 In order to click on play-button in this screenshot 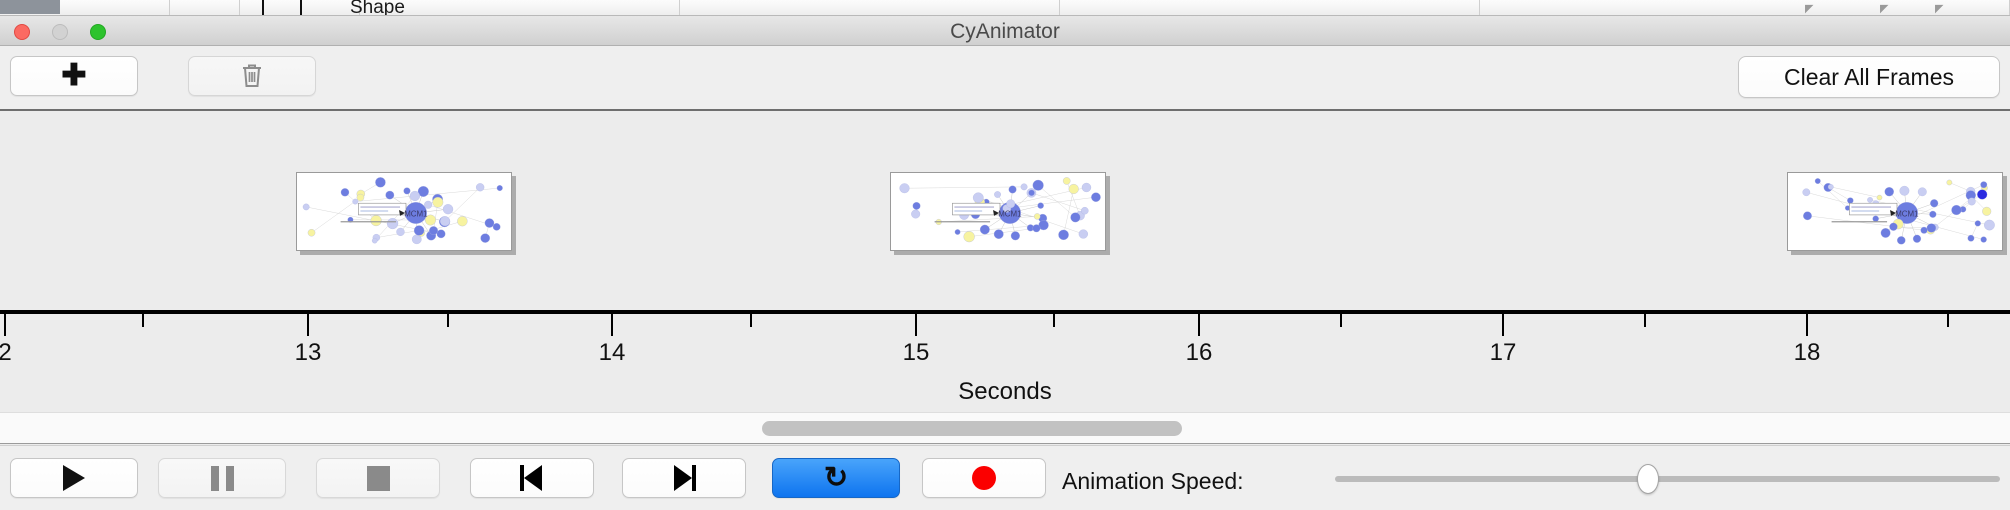, I will do `click(74, 478)`.